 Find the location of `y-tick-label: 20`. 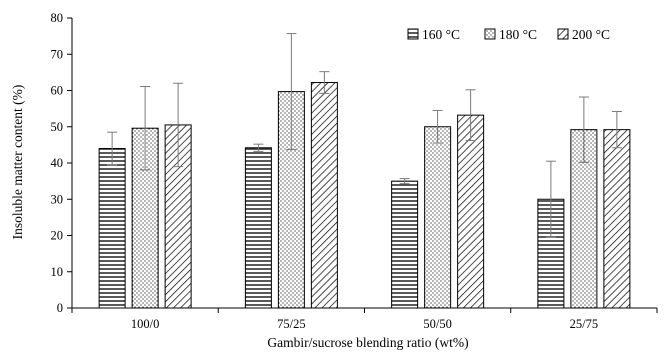

y-tick-label: 20 is located at coordinates (57, 236).